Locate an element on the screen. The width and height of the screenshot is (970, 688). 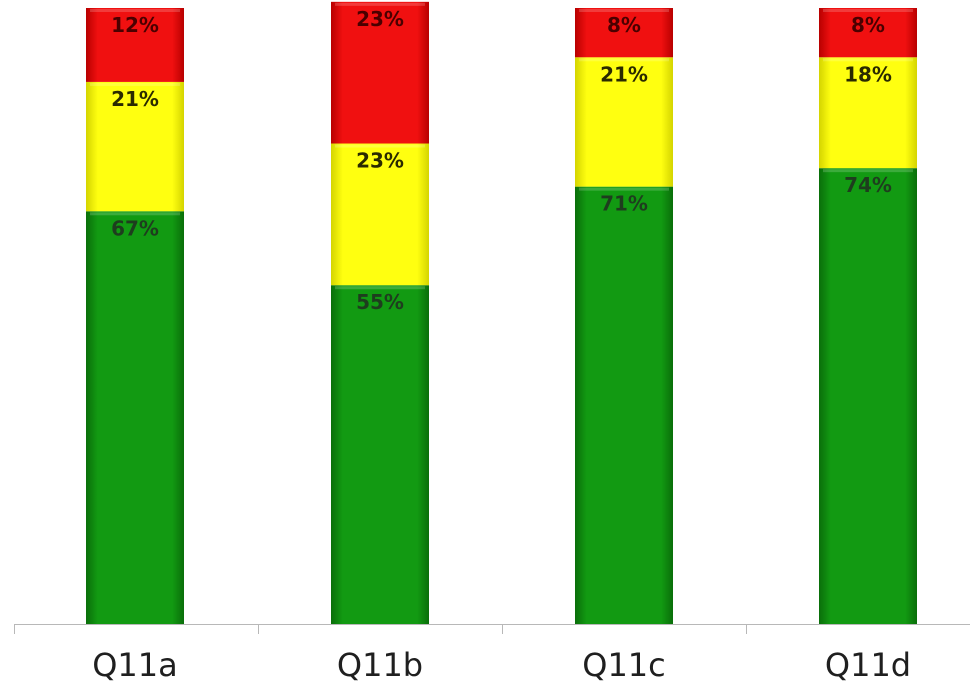
data-label-yellow-q11d: 18% is located at coordinates (868, 74).